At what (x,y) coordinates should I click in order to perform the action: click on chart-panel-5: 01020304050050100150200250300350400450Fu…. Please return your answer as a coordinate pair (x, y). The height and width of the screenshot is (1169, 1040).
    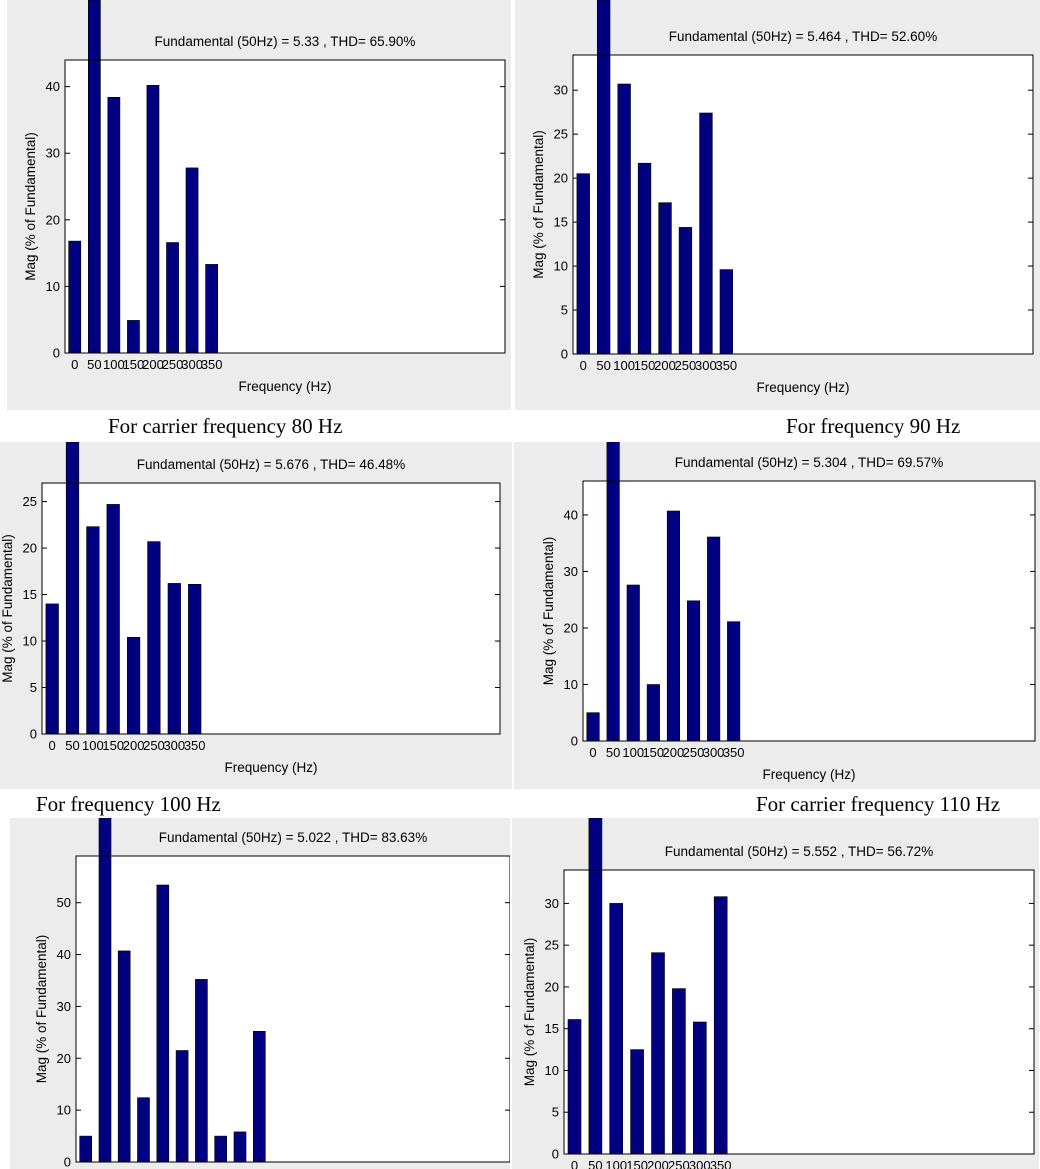
    Looking at the image, I should click on (260, 993).